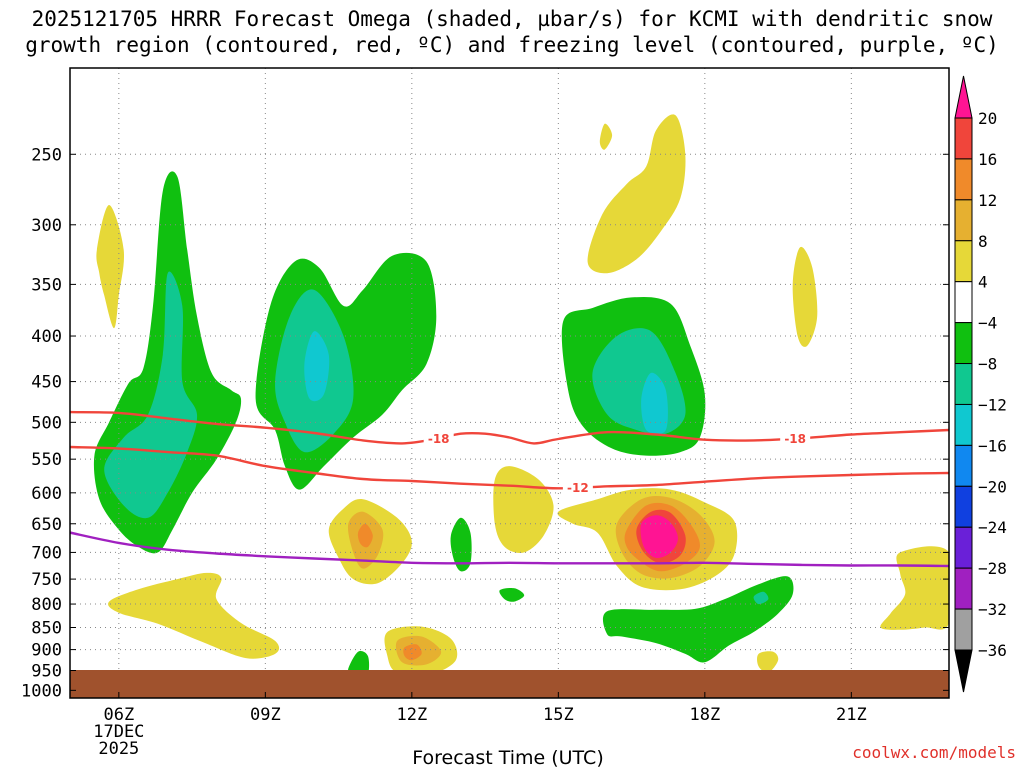 Image resolution: width=1024 pixels, height=768 pixels. What do you see at coordinates (46, 525) in the screenshot?
I see `y-tick-label-650: 650` at bounding box center [46, 525].